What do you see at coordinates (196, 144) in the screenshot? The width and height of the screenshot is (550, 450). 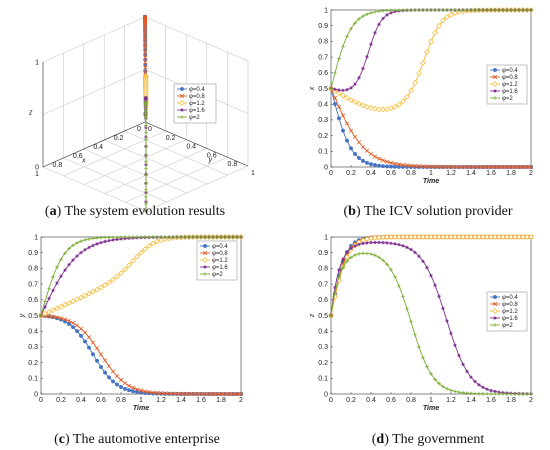 I see `y-axis-line` at bounding box center [196, 144].